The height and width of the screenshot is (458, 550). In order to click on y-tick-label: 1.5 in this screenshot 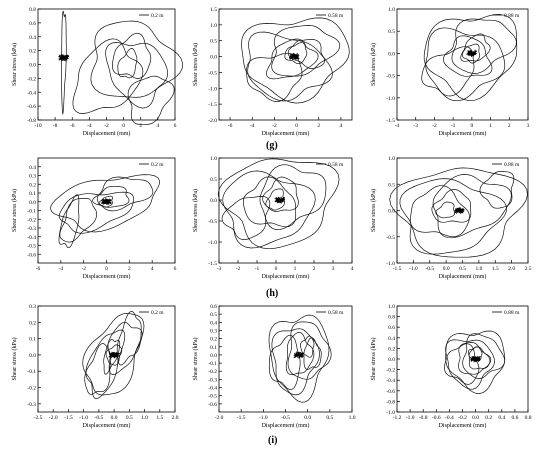, I will do `click(213, 10)`.